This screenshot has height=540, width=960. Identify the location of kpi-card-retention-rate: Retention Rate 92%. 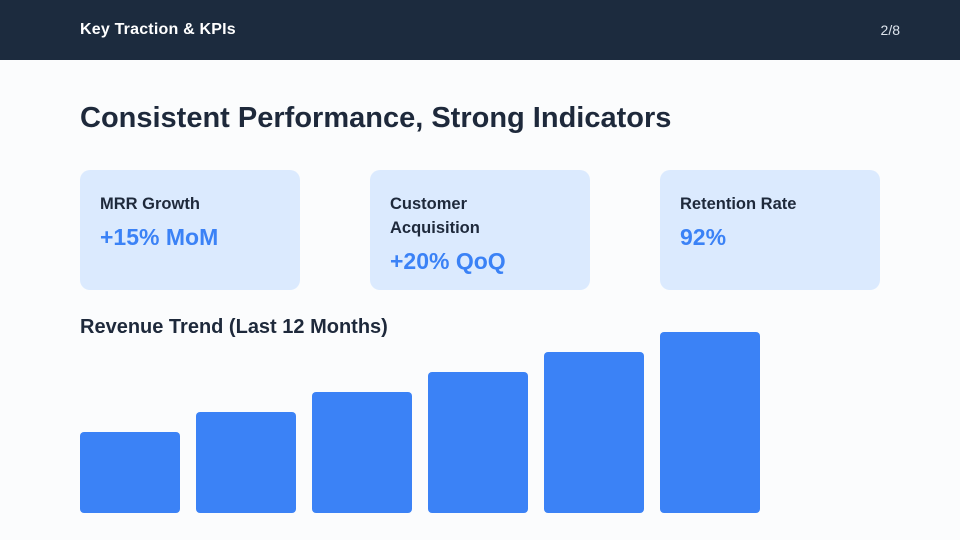
(770, 230).